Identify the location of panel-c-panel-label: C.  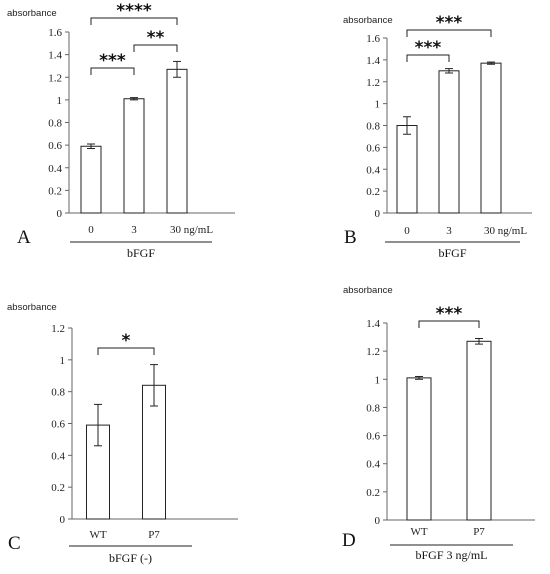
(14, 543).